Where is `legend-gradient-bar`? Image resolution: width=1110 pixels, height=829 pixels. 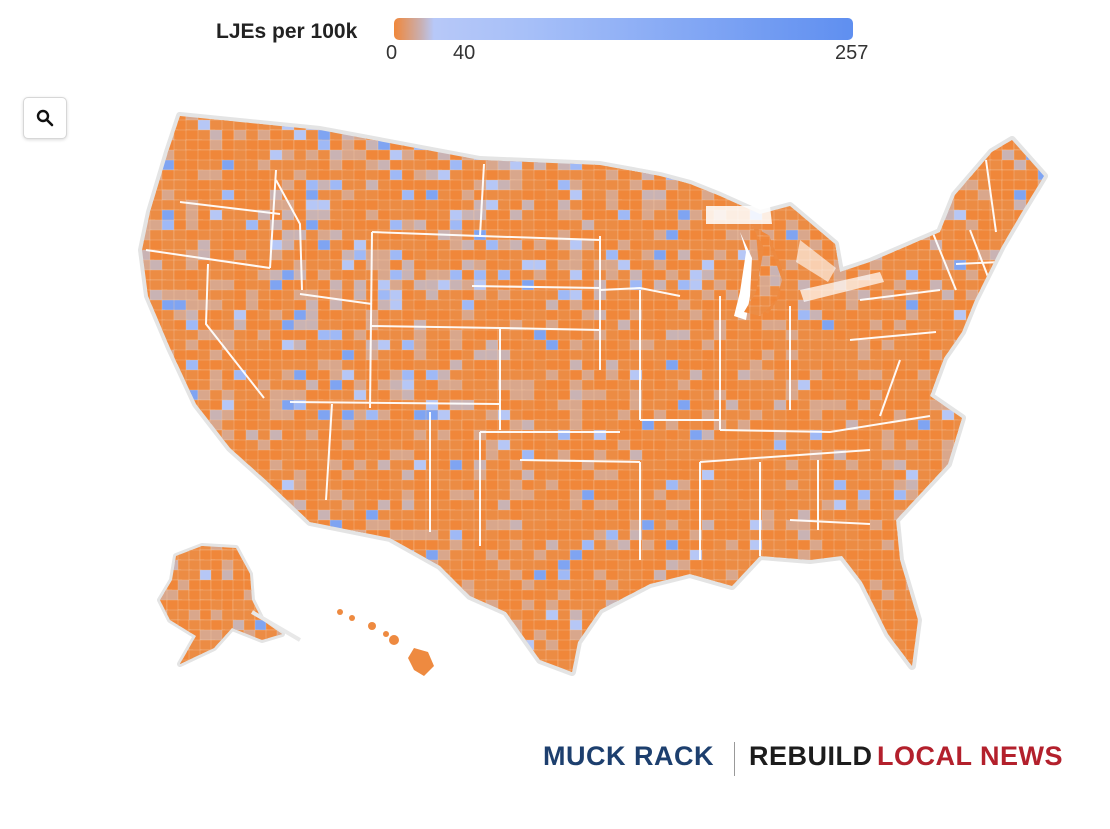
legend-gradient-bar is located at coordinates (623, 29).